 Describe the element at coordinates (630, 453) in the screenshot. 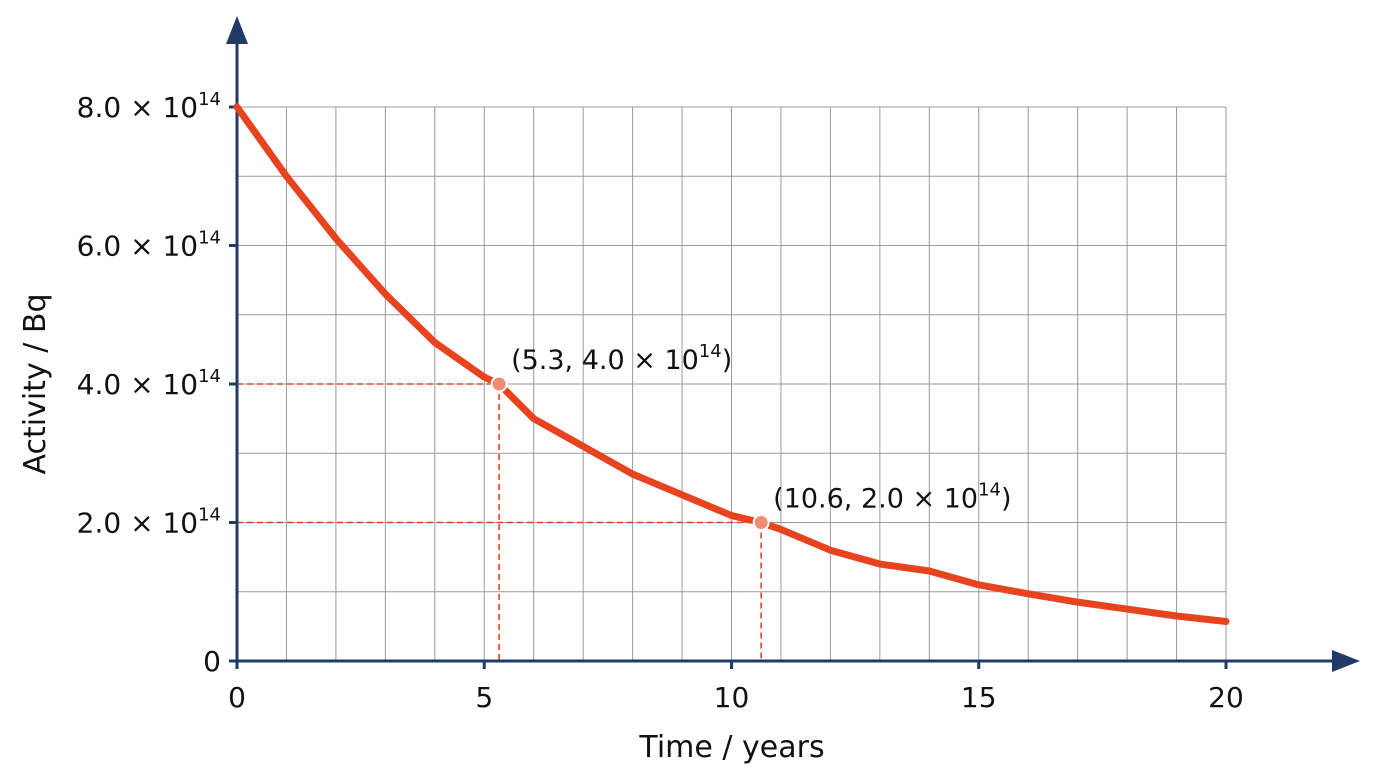

I see `markers` at that location.